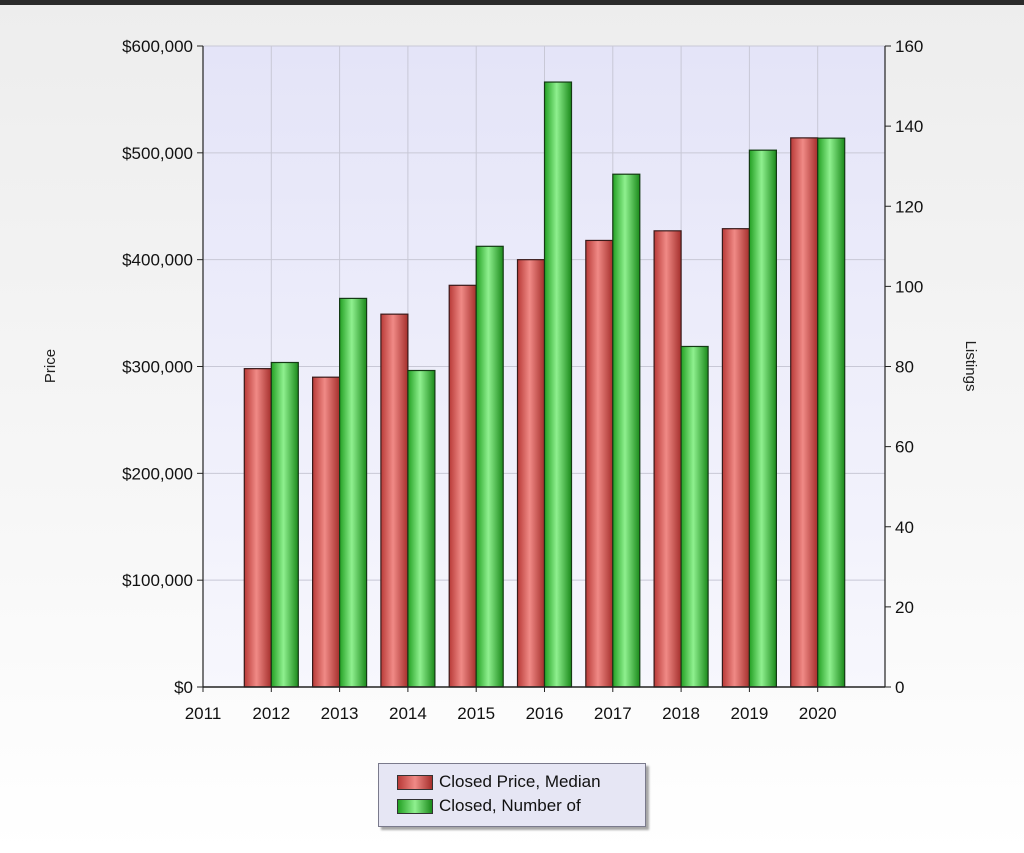 The image size is (1024, 853). Describe the element at coordinates (157, 153) in the screenshot. I see `y-tick-label-left: $500,000` at that location.